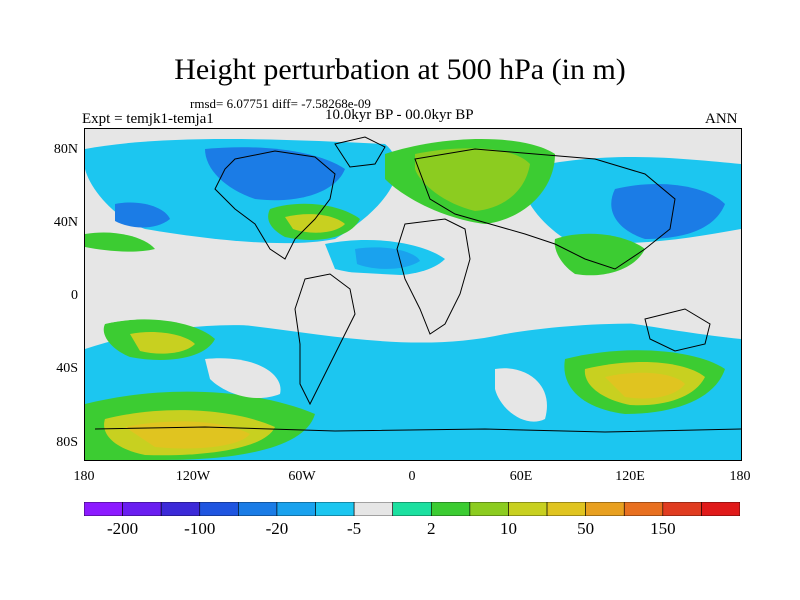  Describe the element at coordinates (74, 295) in the screenshot. I see `lat-label-eq: 0` at that location.